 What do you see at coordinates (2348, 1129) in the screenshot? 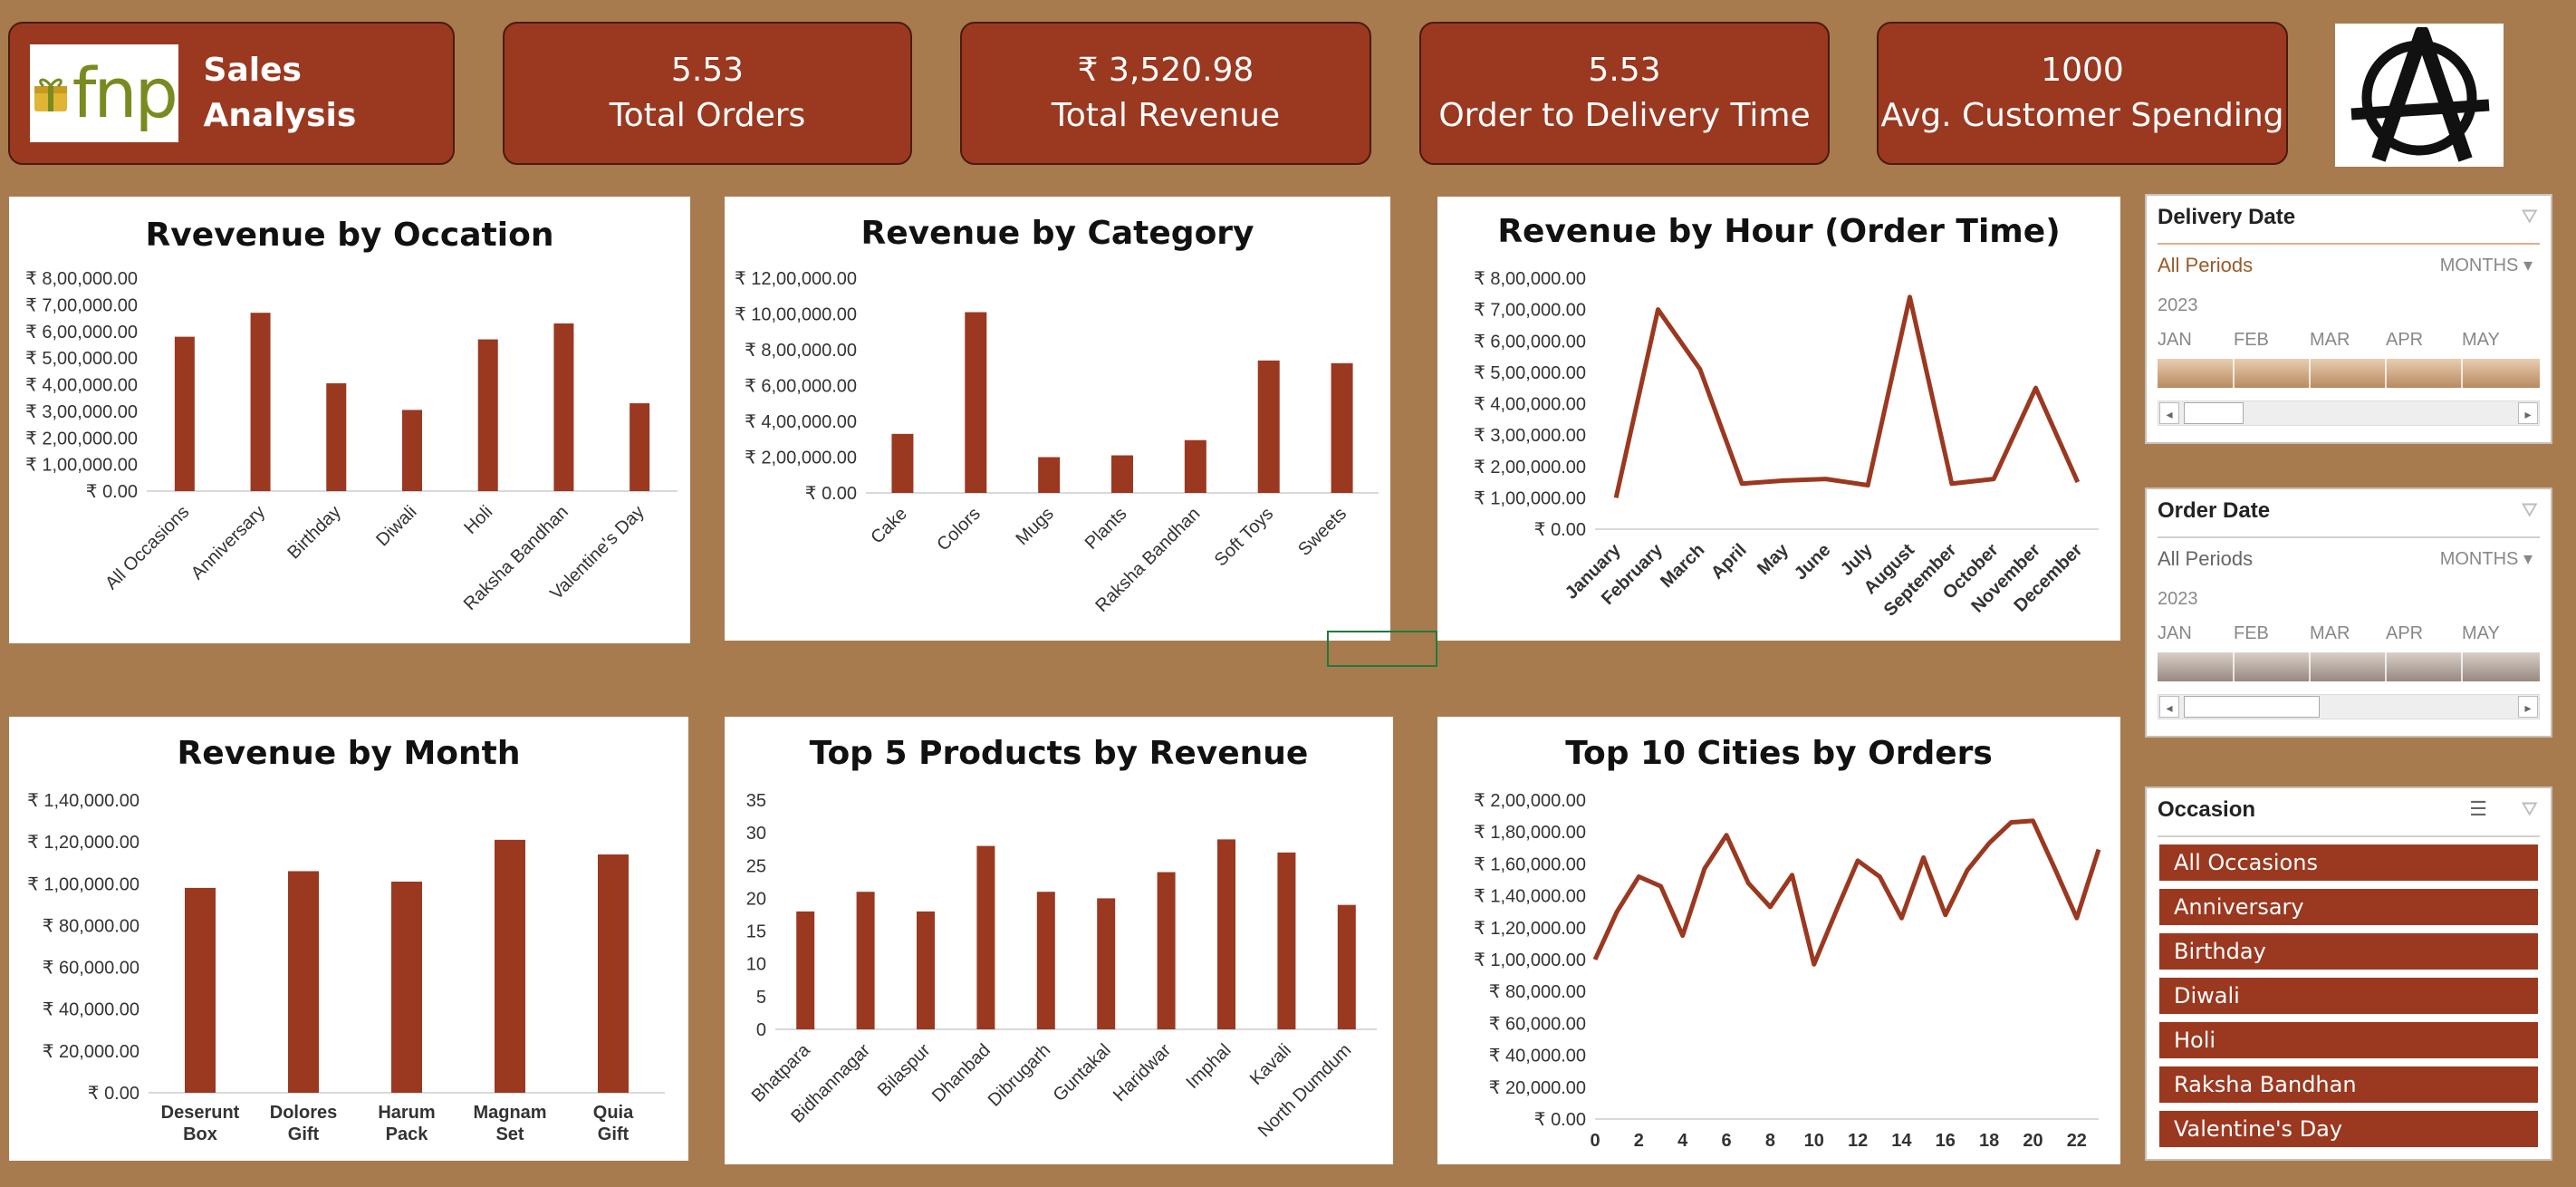
I see `occasion-item: Valentine's Day` at bounding box center [2348, 1129].